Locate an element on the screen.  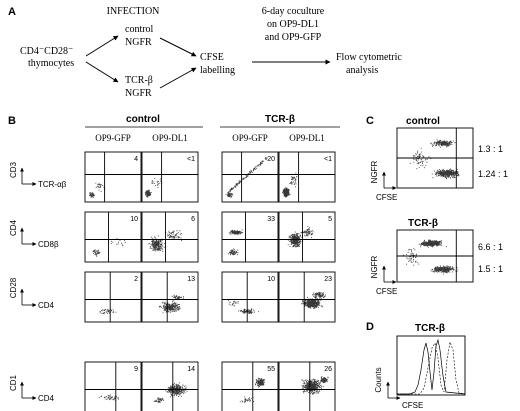
dot-plot-r0-c1-frame is located at coordinates (170, 177).